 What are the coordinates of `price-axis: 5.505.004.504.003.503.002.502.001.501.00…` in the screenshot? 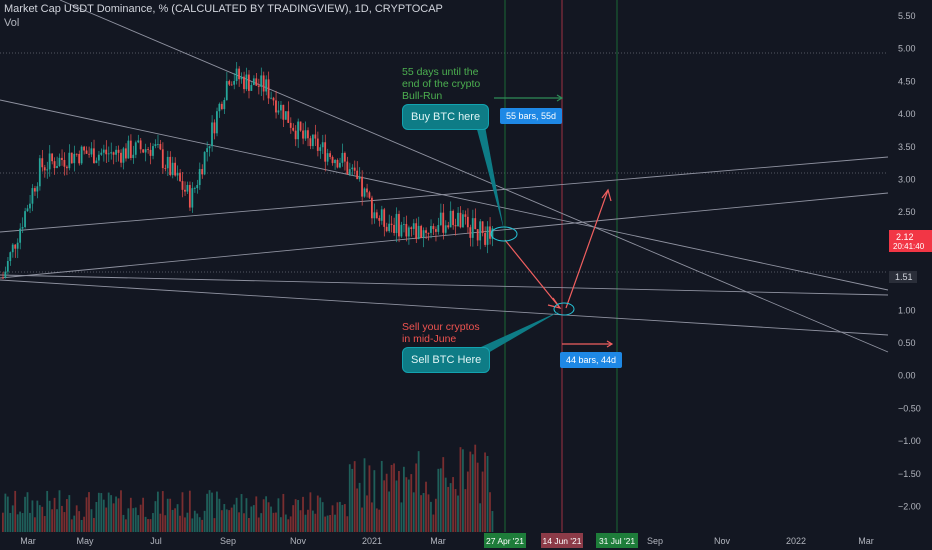 It's located at (909, 261).